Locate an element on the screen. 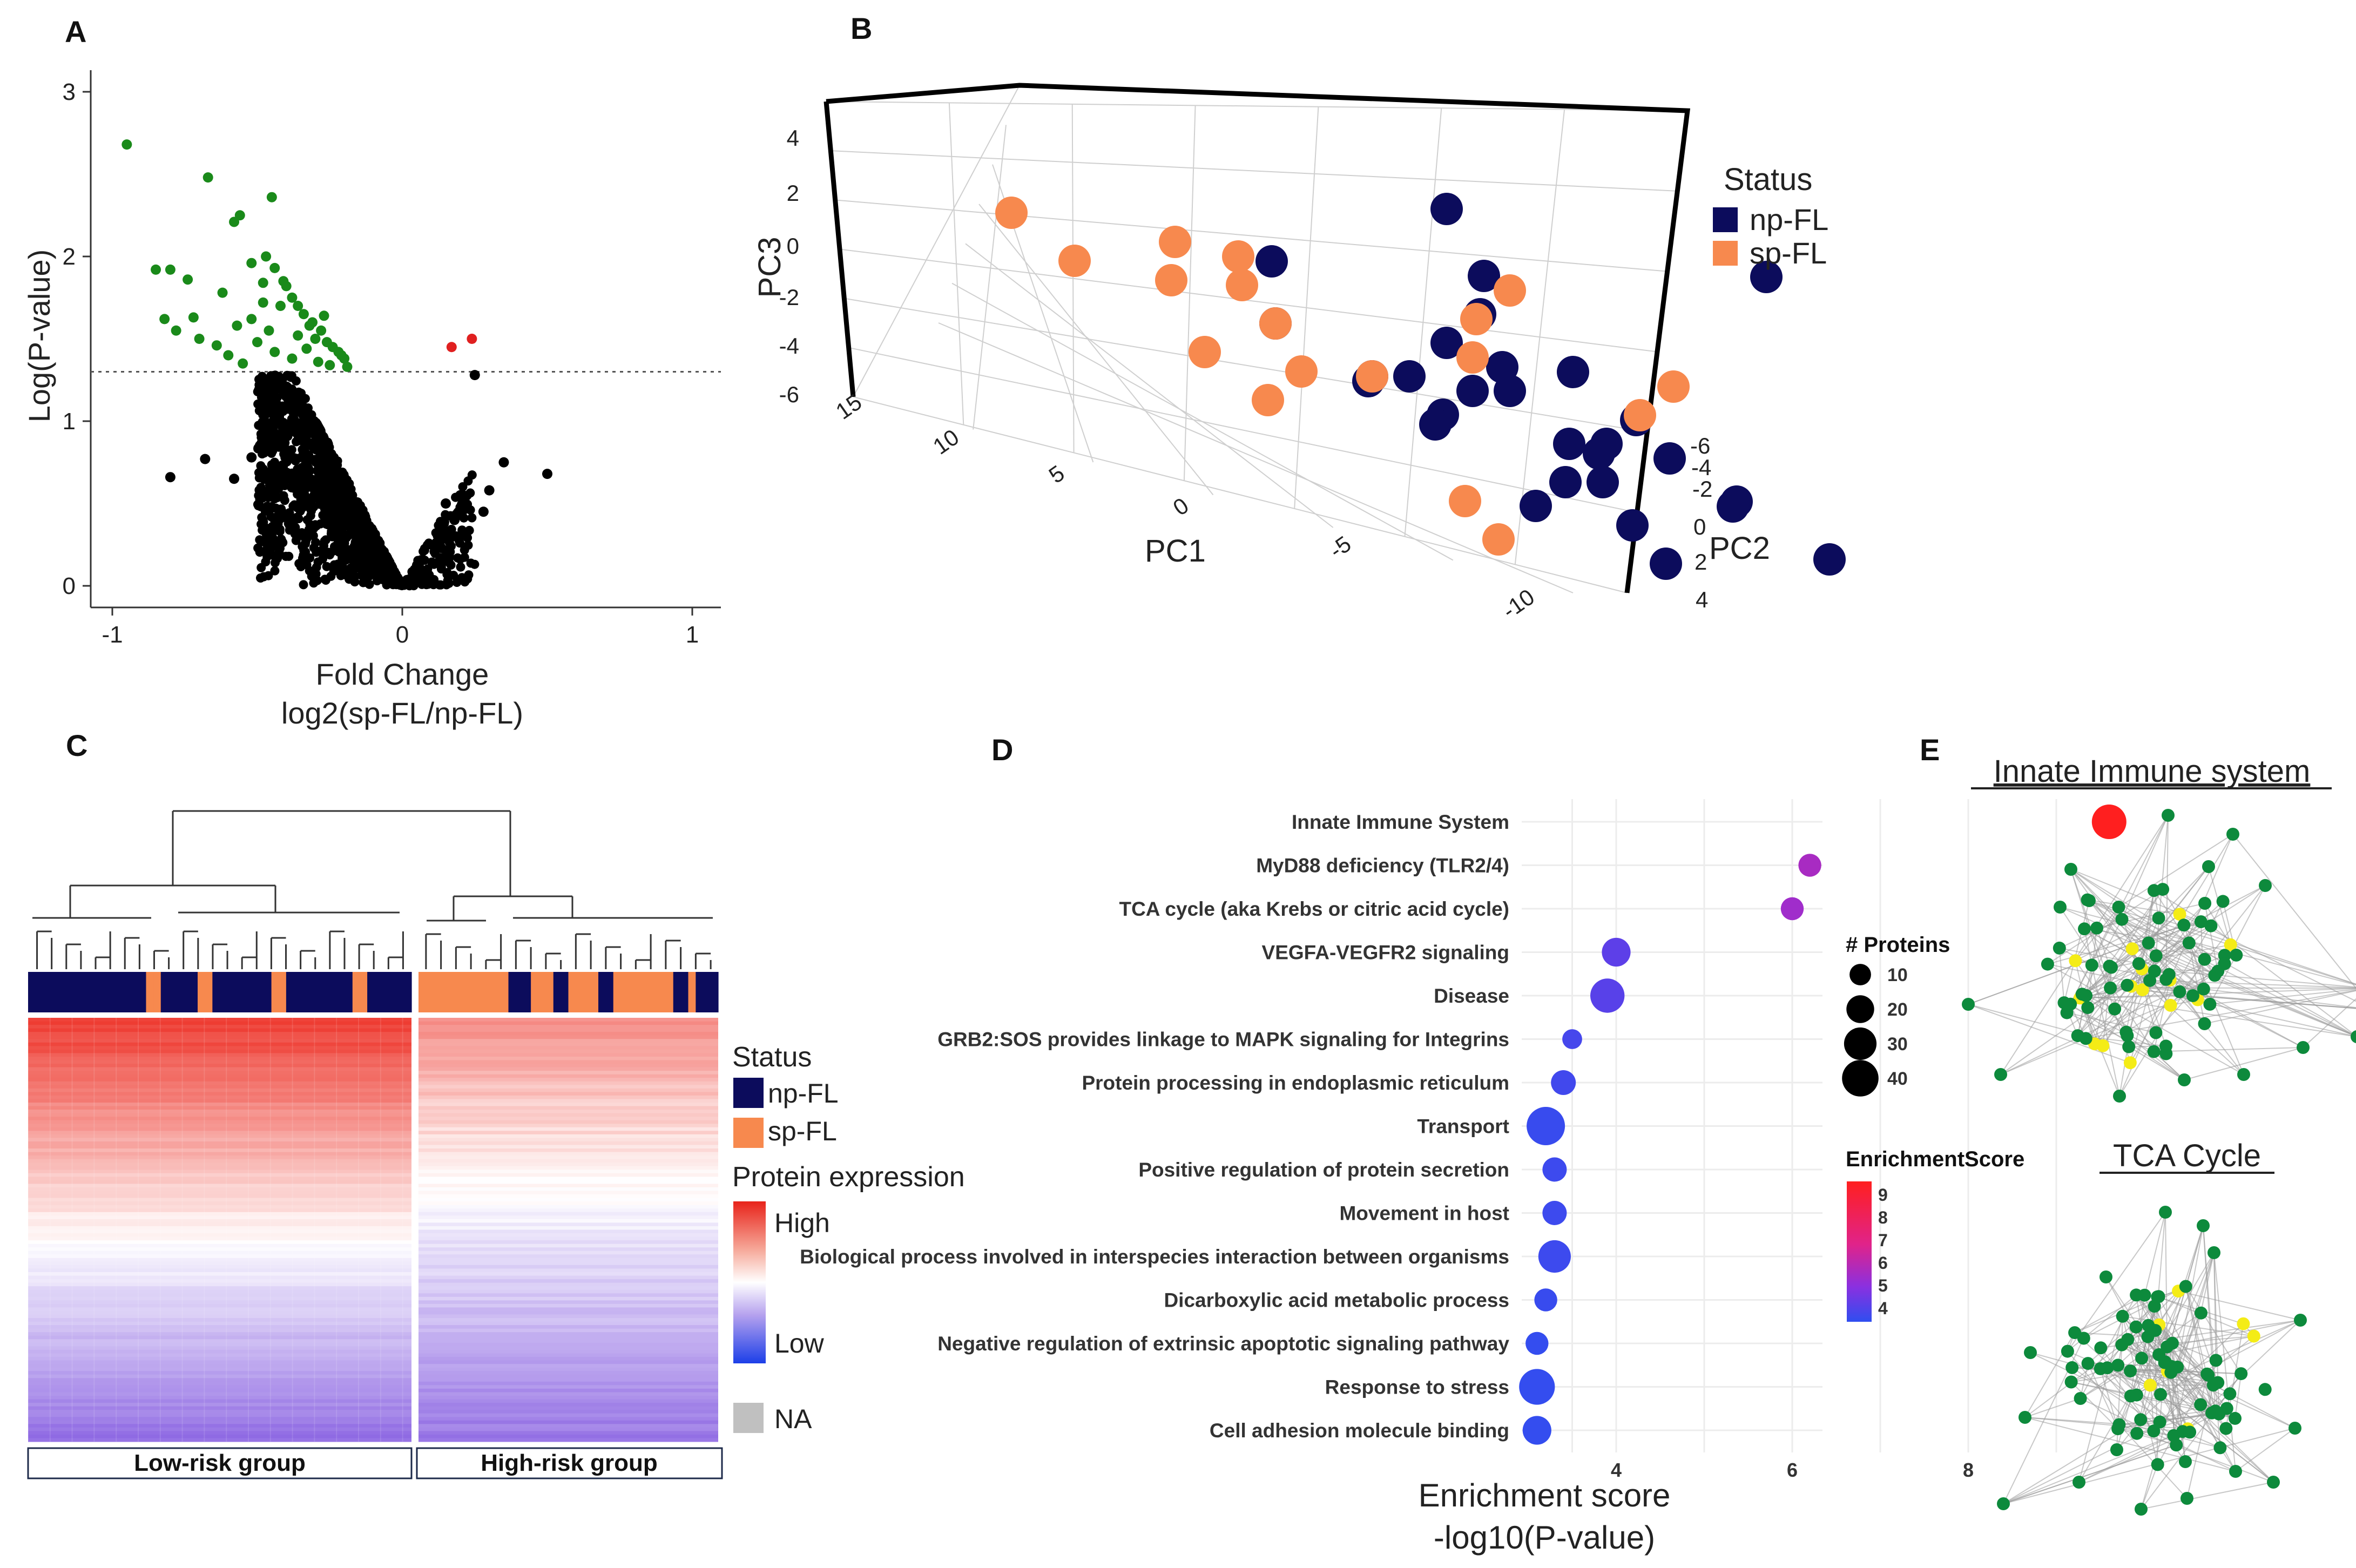 The image size is (2356, 1568). enrichment-size-legend: 10 20 30 40 is located at coordinates (1875, 1030).